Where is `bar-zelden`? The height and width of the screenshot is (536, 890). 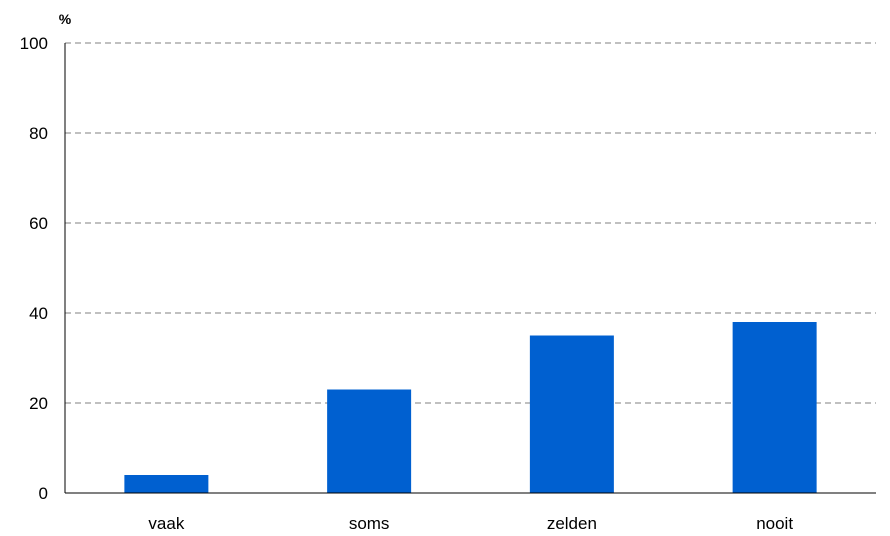 bar-zelden is located at coordinates (571, 414).